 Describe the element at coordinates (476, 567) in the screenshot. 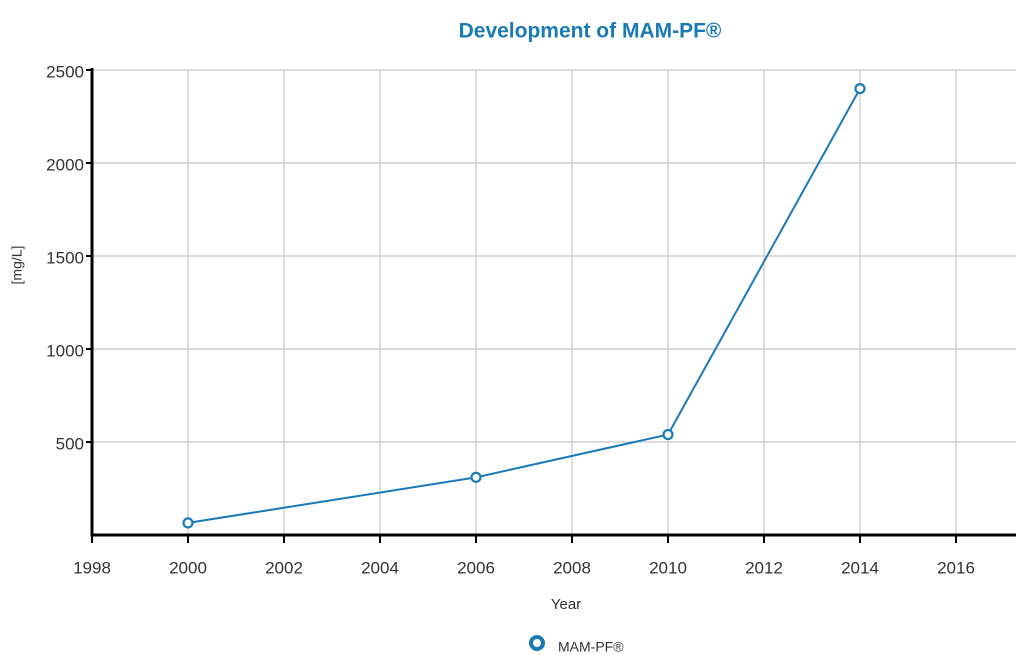

I see `x-tick-label: 2006` at that location.